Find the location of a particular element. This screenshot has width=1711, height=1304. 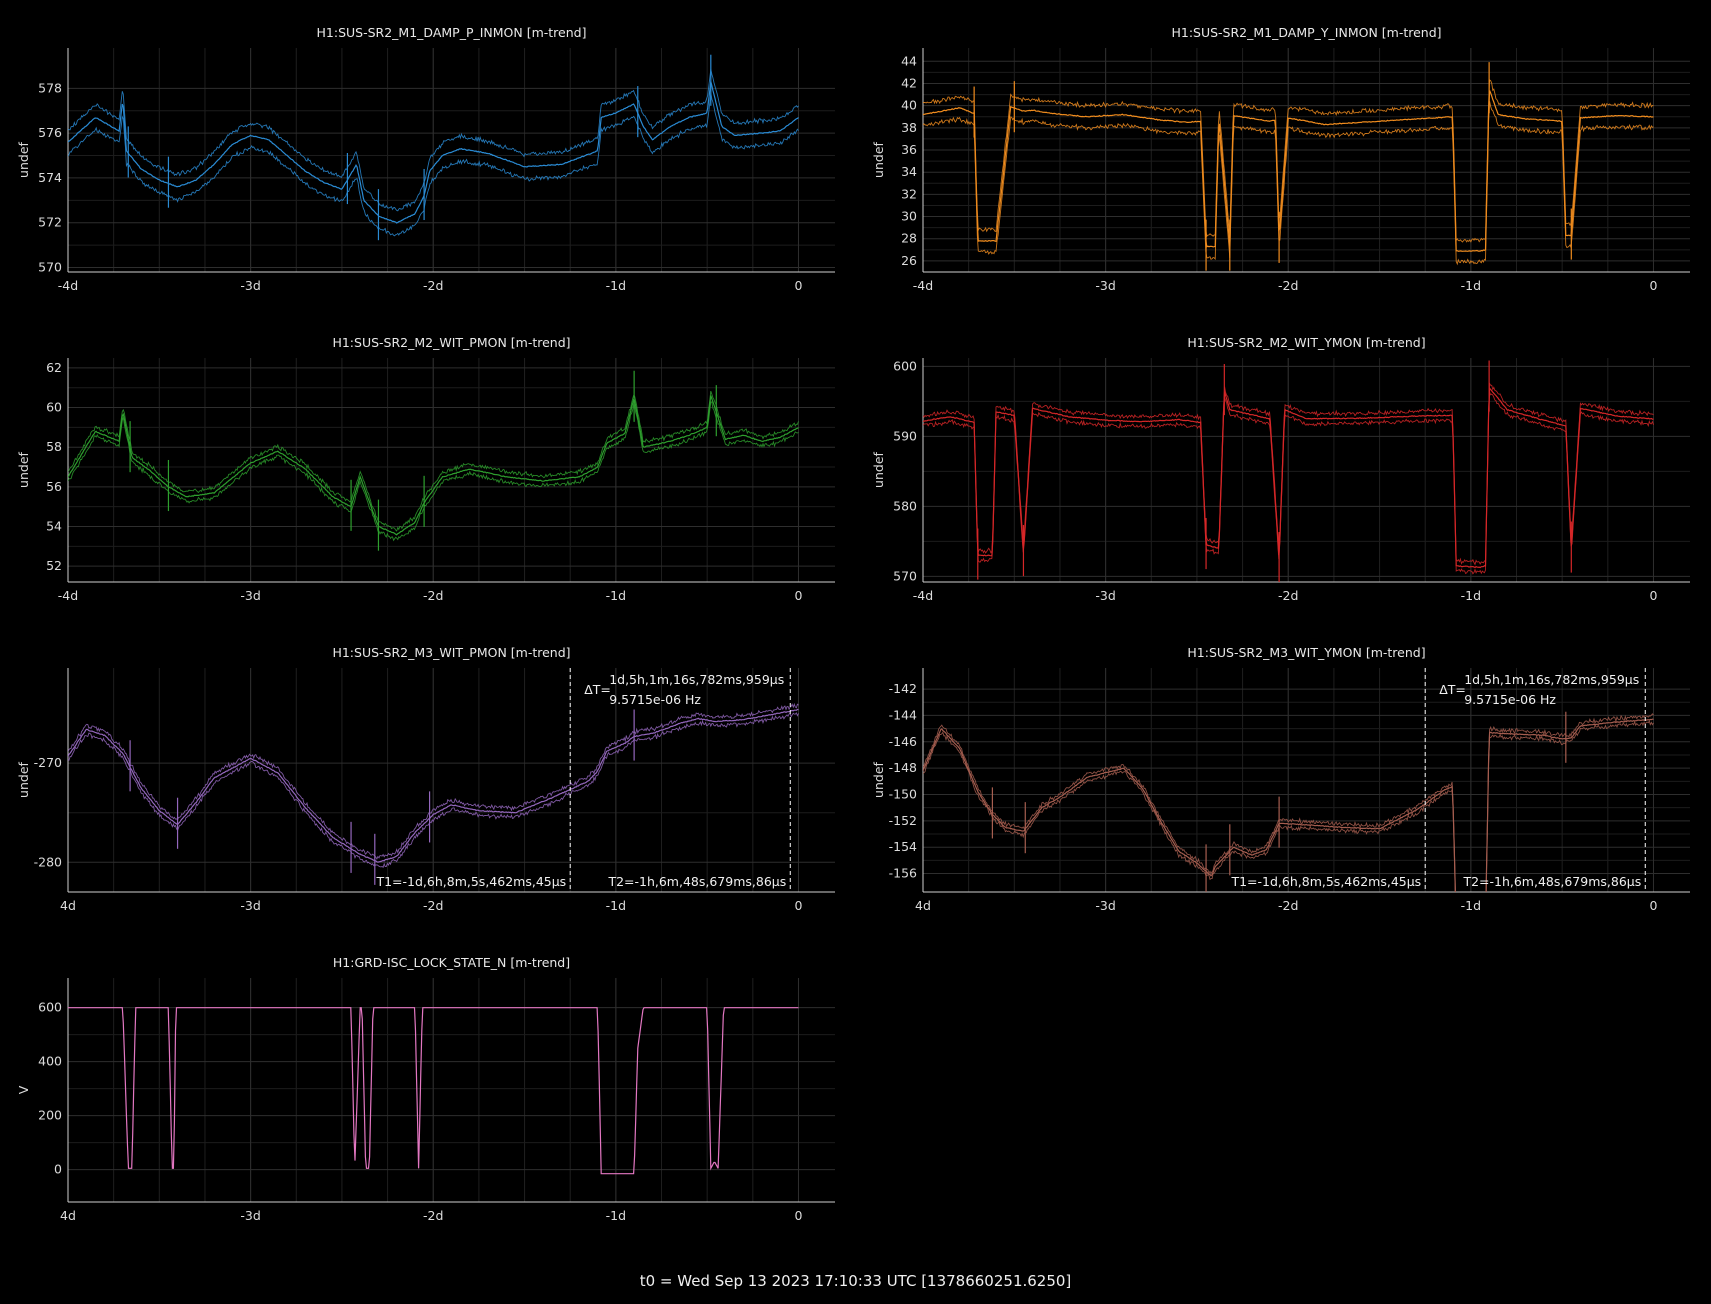

y-tick-label: 56 is located at coordinates (54, 486).